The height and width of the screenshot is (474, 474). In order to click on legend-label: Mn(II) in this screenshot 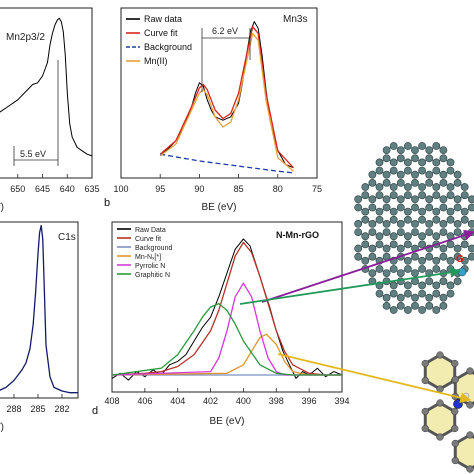, I will do `click(156, 61)`.